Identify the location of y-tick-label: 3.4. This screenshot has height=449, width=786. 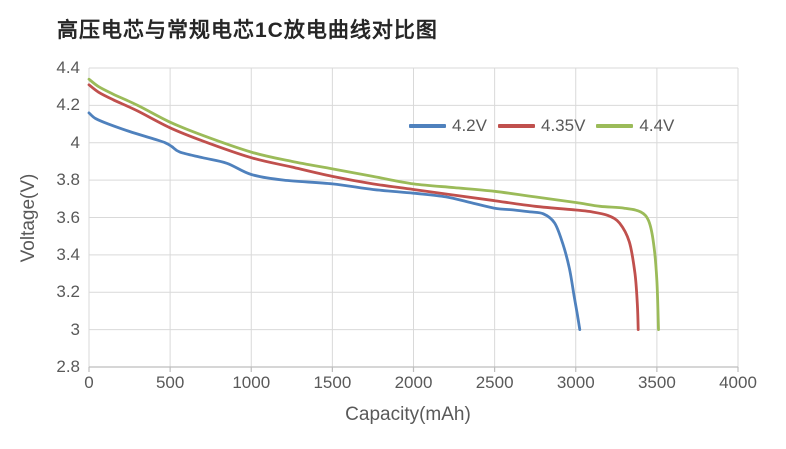
(68, 254).